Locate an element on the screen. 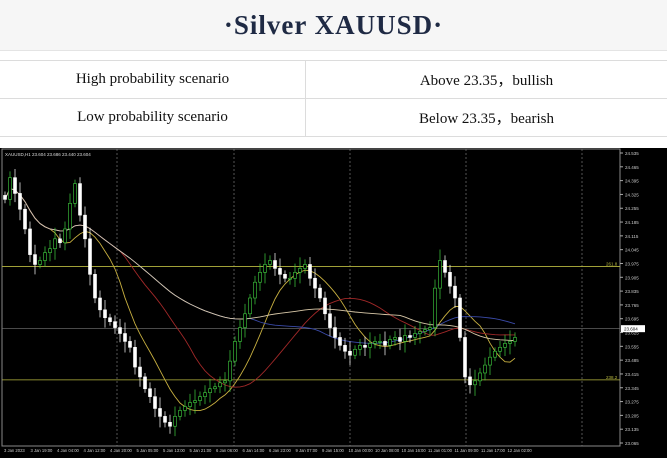 The image size is (667, 463). y-tick-label: 24.255 is located at coordinates (632, 208).